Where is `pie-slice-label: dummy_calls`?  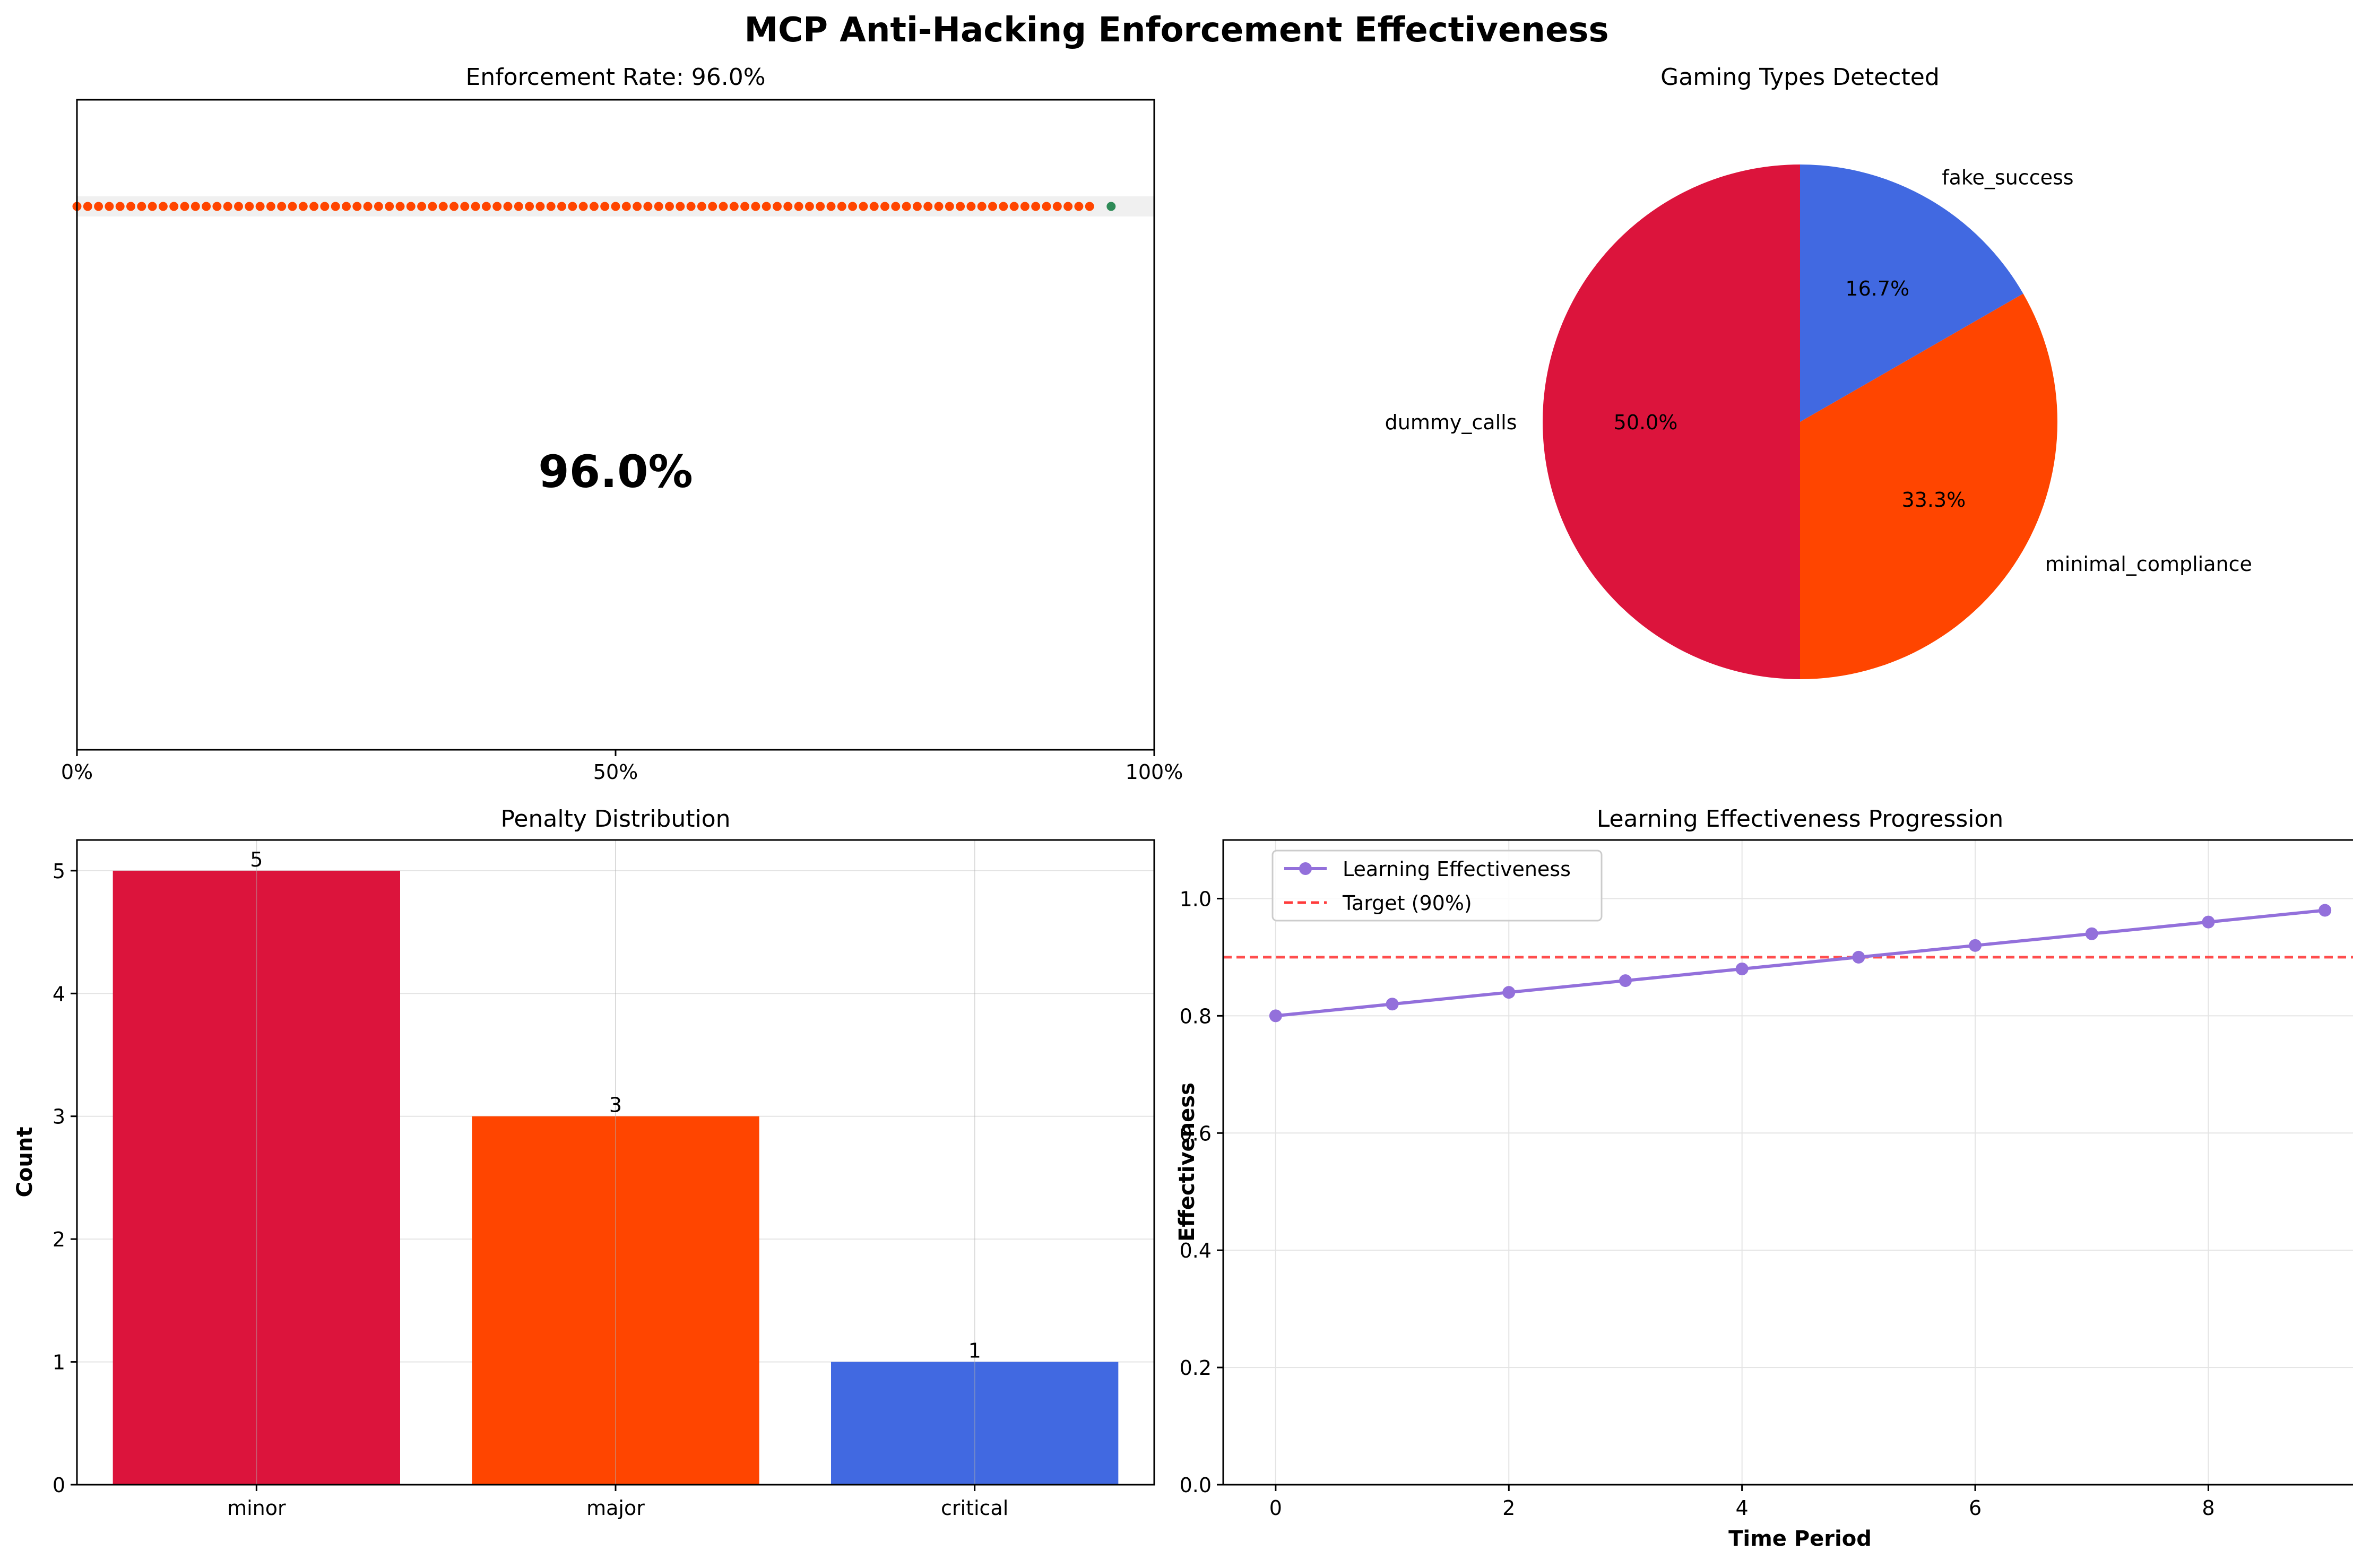
pie-slice-label: dummy_calls is located at coordinates (1451, 422).